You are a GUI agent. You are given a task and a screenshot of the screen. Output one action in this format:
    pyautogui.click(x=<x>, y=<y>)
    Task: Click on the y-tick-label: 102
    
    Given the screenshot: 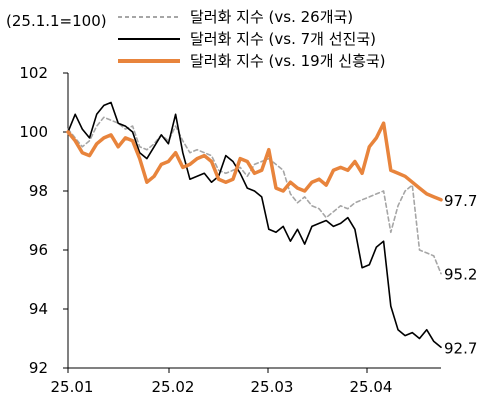 What is the action you would take?
    pyautogui.click(x=33, y=73)
    